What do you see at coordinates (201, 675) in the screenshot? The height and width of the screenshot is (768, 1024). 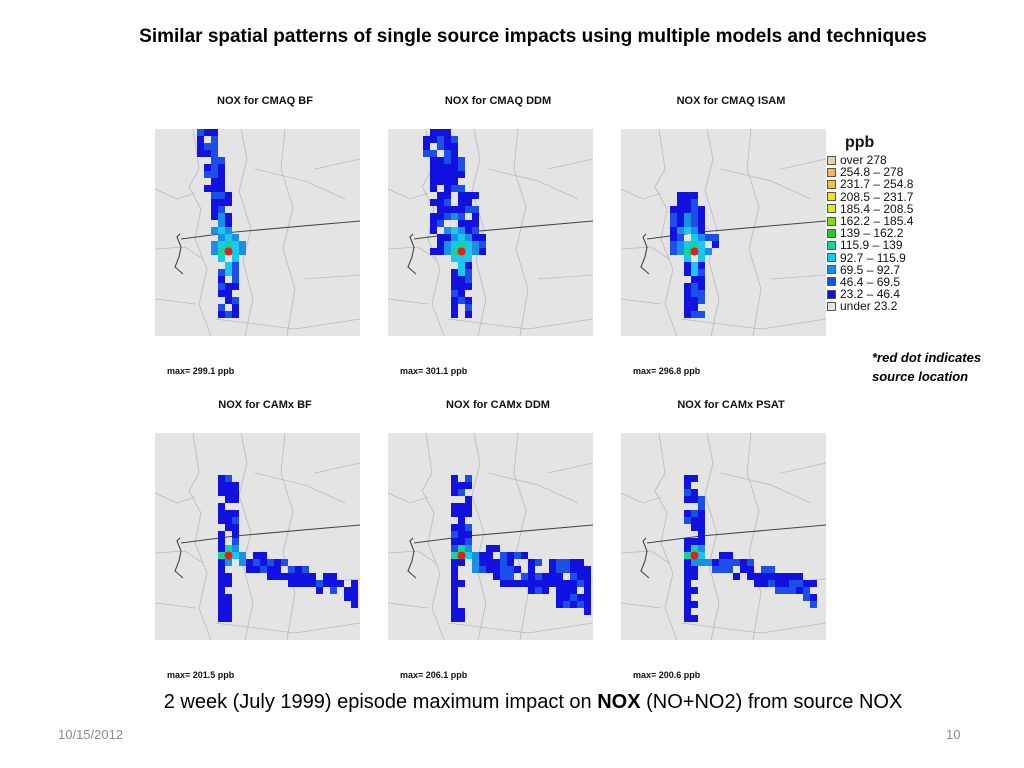 I see `panel-max-label: max= 201.5 ppb` at bounding box center [201, 675].